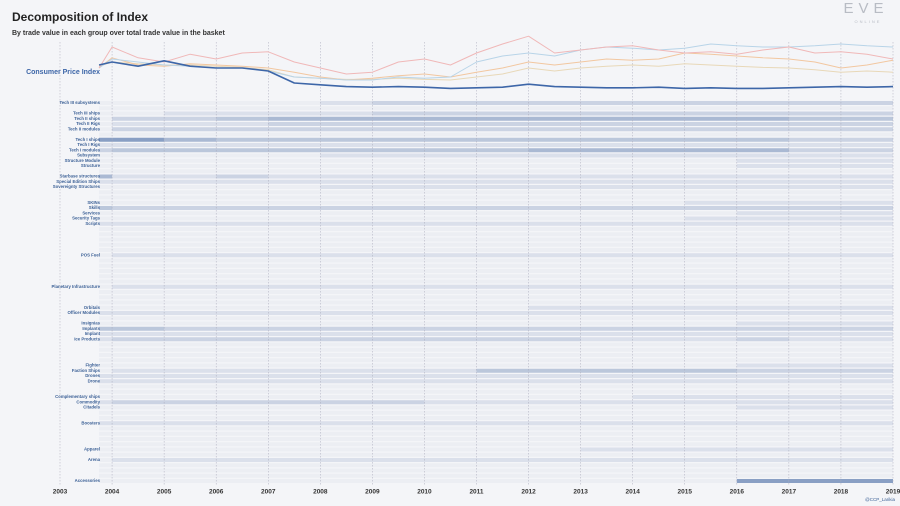 This screenshot has height=506, width=900. What do you see at coordinates (92, 375) in the screenshot?
I see `row-label: Drones` at bounding box center [92, 375].